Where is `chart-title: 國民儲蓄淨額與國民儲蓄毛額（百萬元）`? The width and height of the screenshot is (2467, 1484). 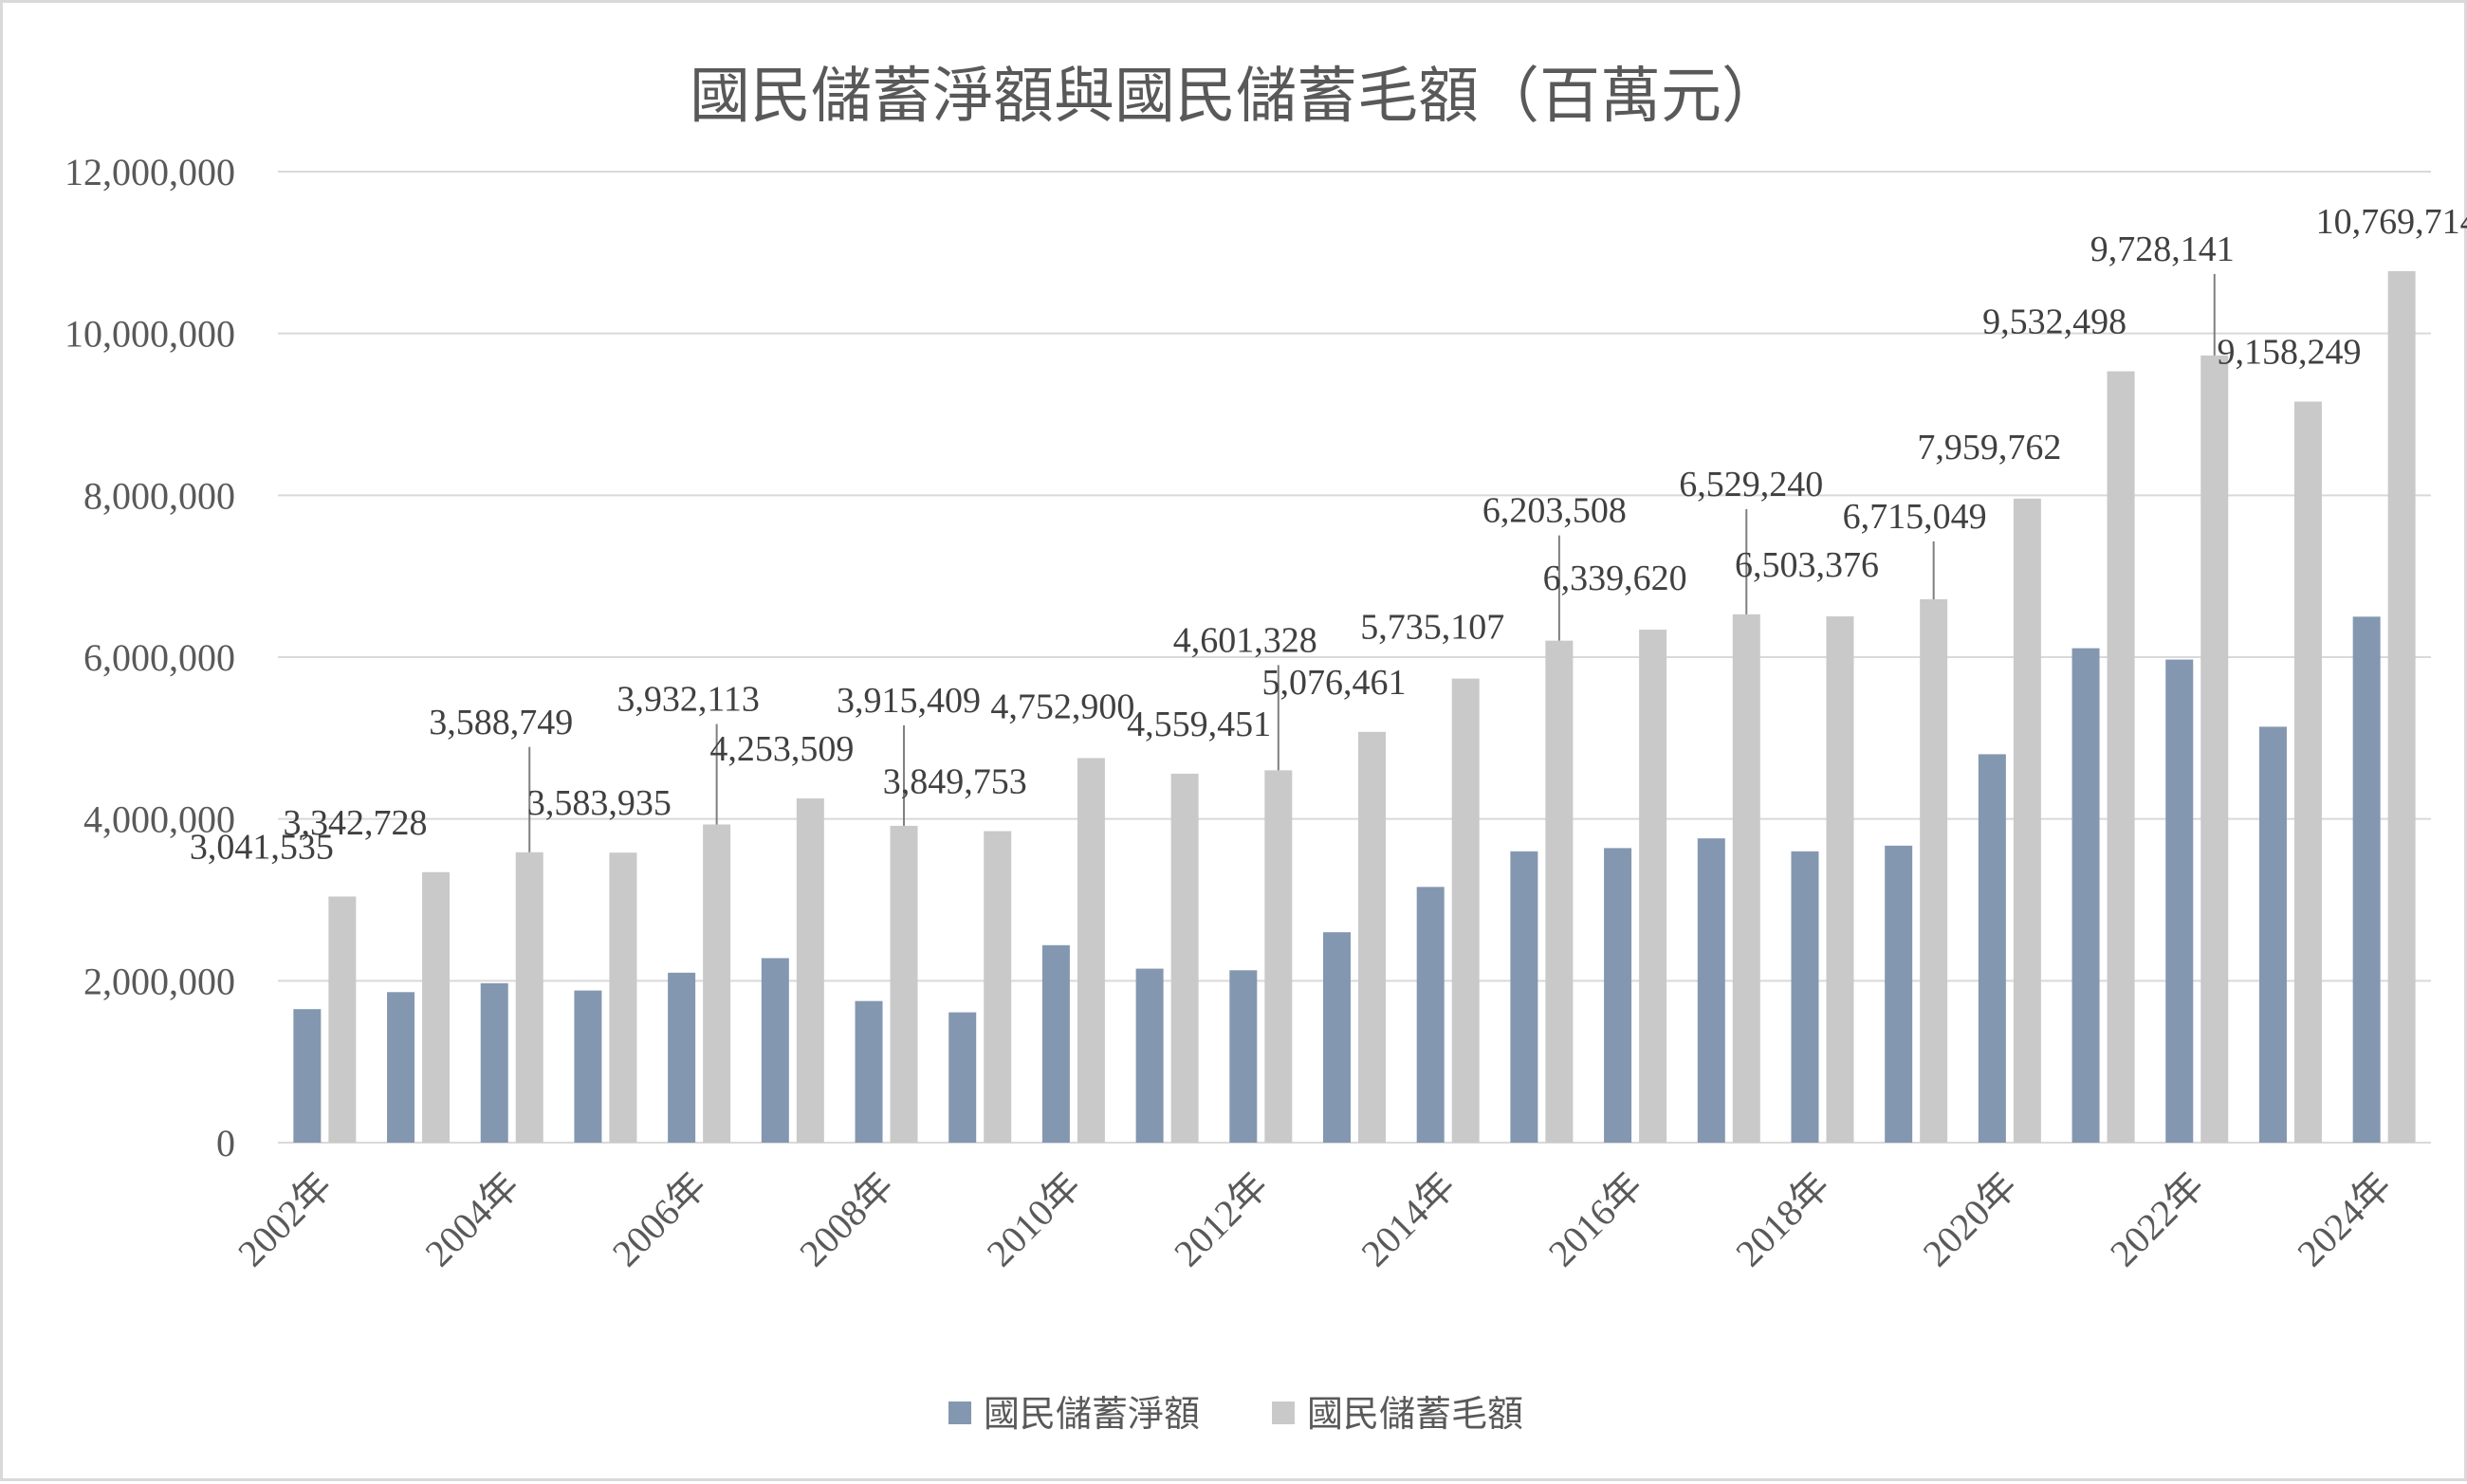
chart-title: 國民儲蓄淨額與國民儲蓄毛額（百萬元） is located at coordinates (1236, 97).